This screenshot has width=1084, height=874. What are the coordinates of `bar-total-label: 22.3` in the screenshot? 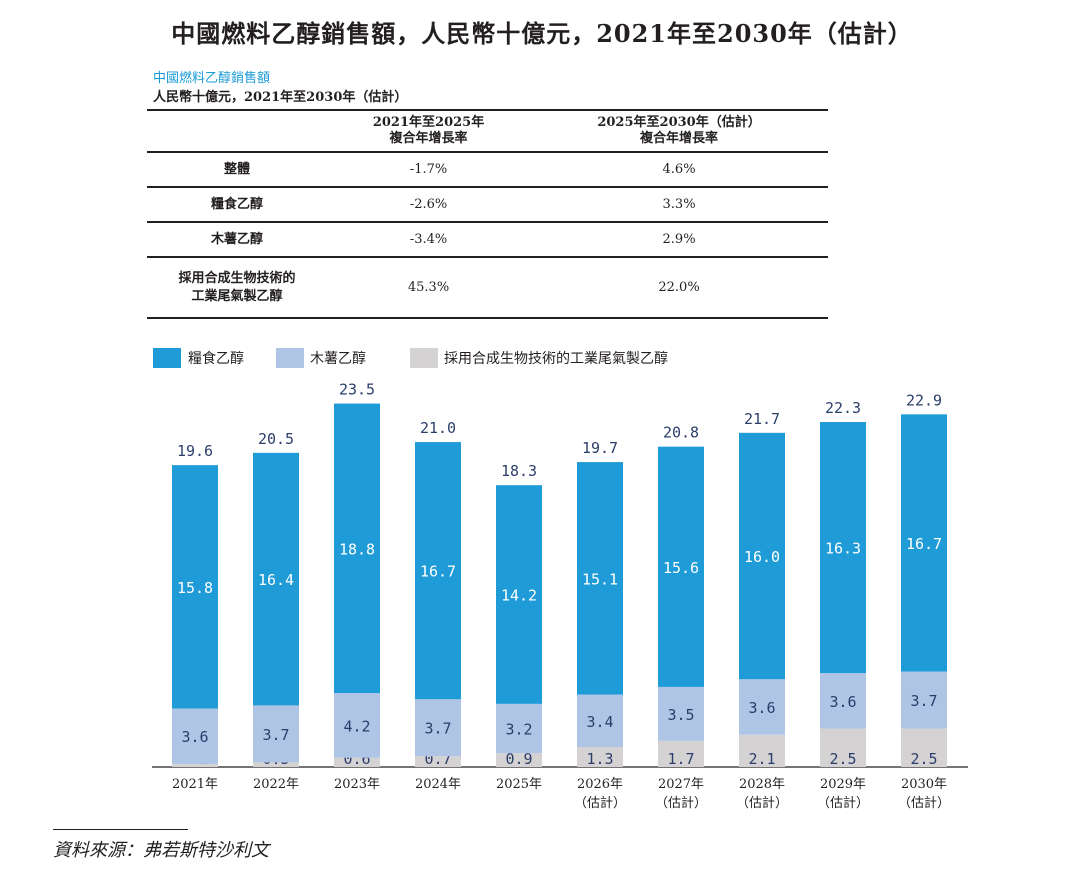 It's located at (843, 408).